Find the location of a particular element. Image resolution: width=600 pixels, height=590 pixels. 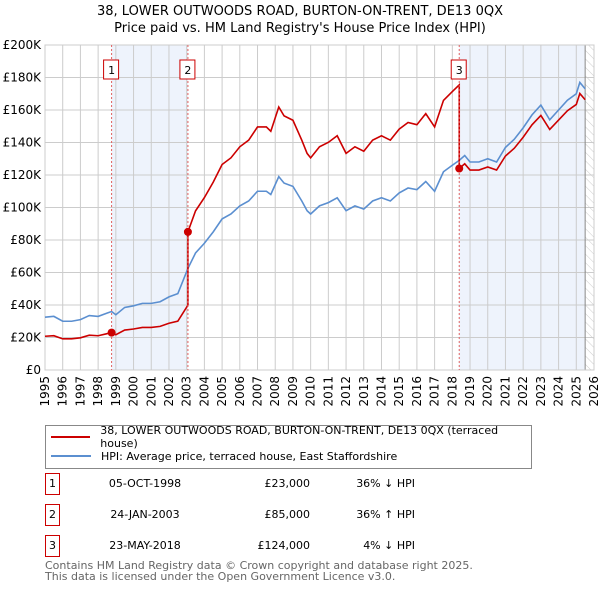

x-tick-label: 2011 is located at coordinates (328, 391).